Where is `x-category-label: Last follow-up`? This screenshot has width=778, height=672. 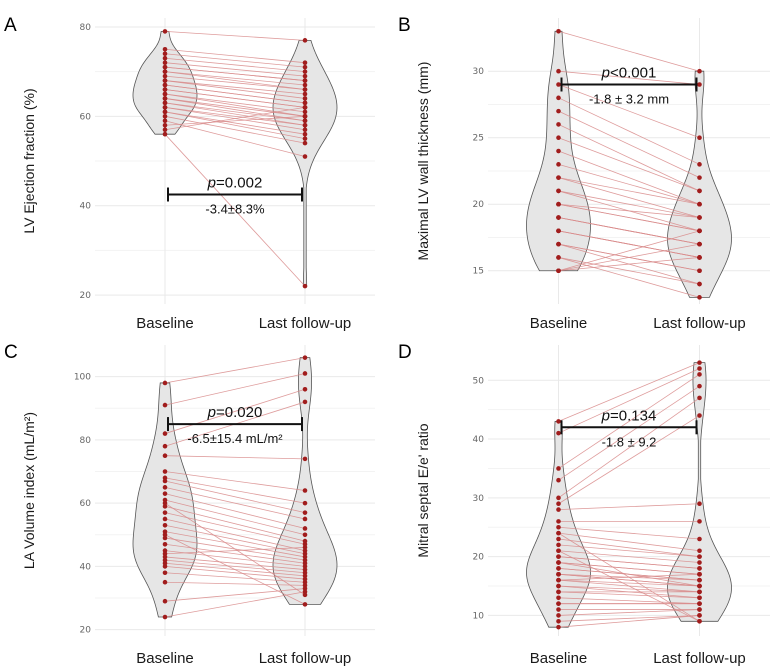
x-category-label: Last follow-up is located at coordinates (699, 323).